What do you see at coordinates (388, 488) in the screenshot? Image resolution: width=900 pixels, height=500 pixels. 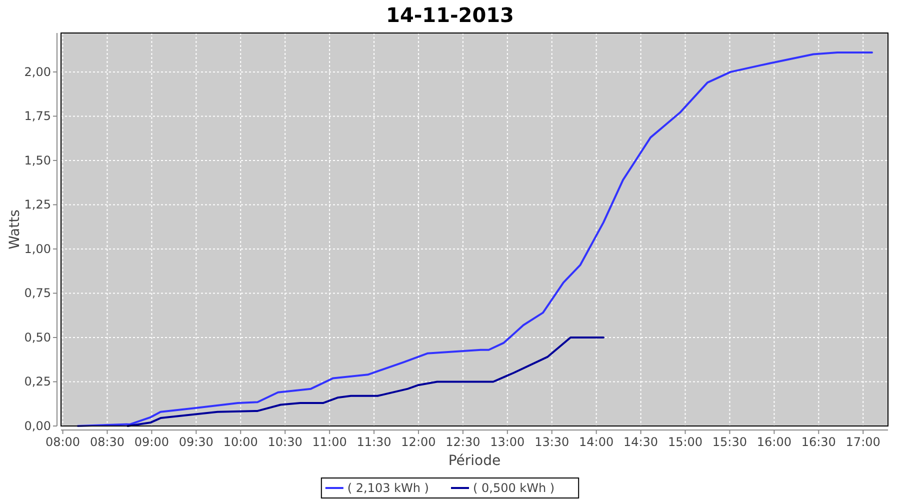 I see `legend-label: ( 2,103 kWh )` at bounding box center [388, 488].